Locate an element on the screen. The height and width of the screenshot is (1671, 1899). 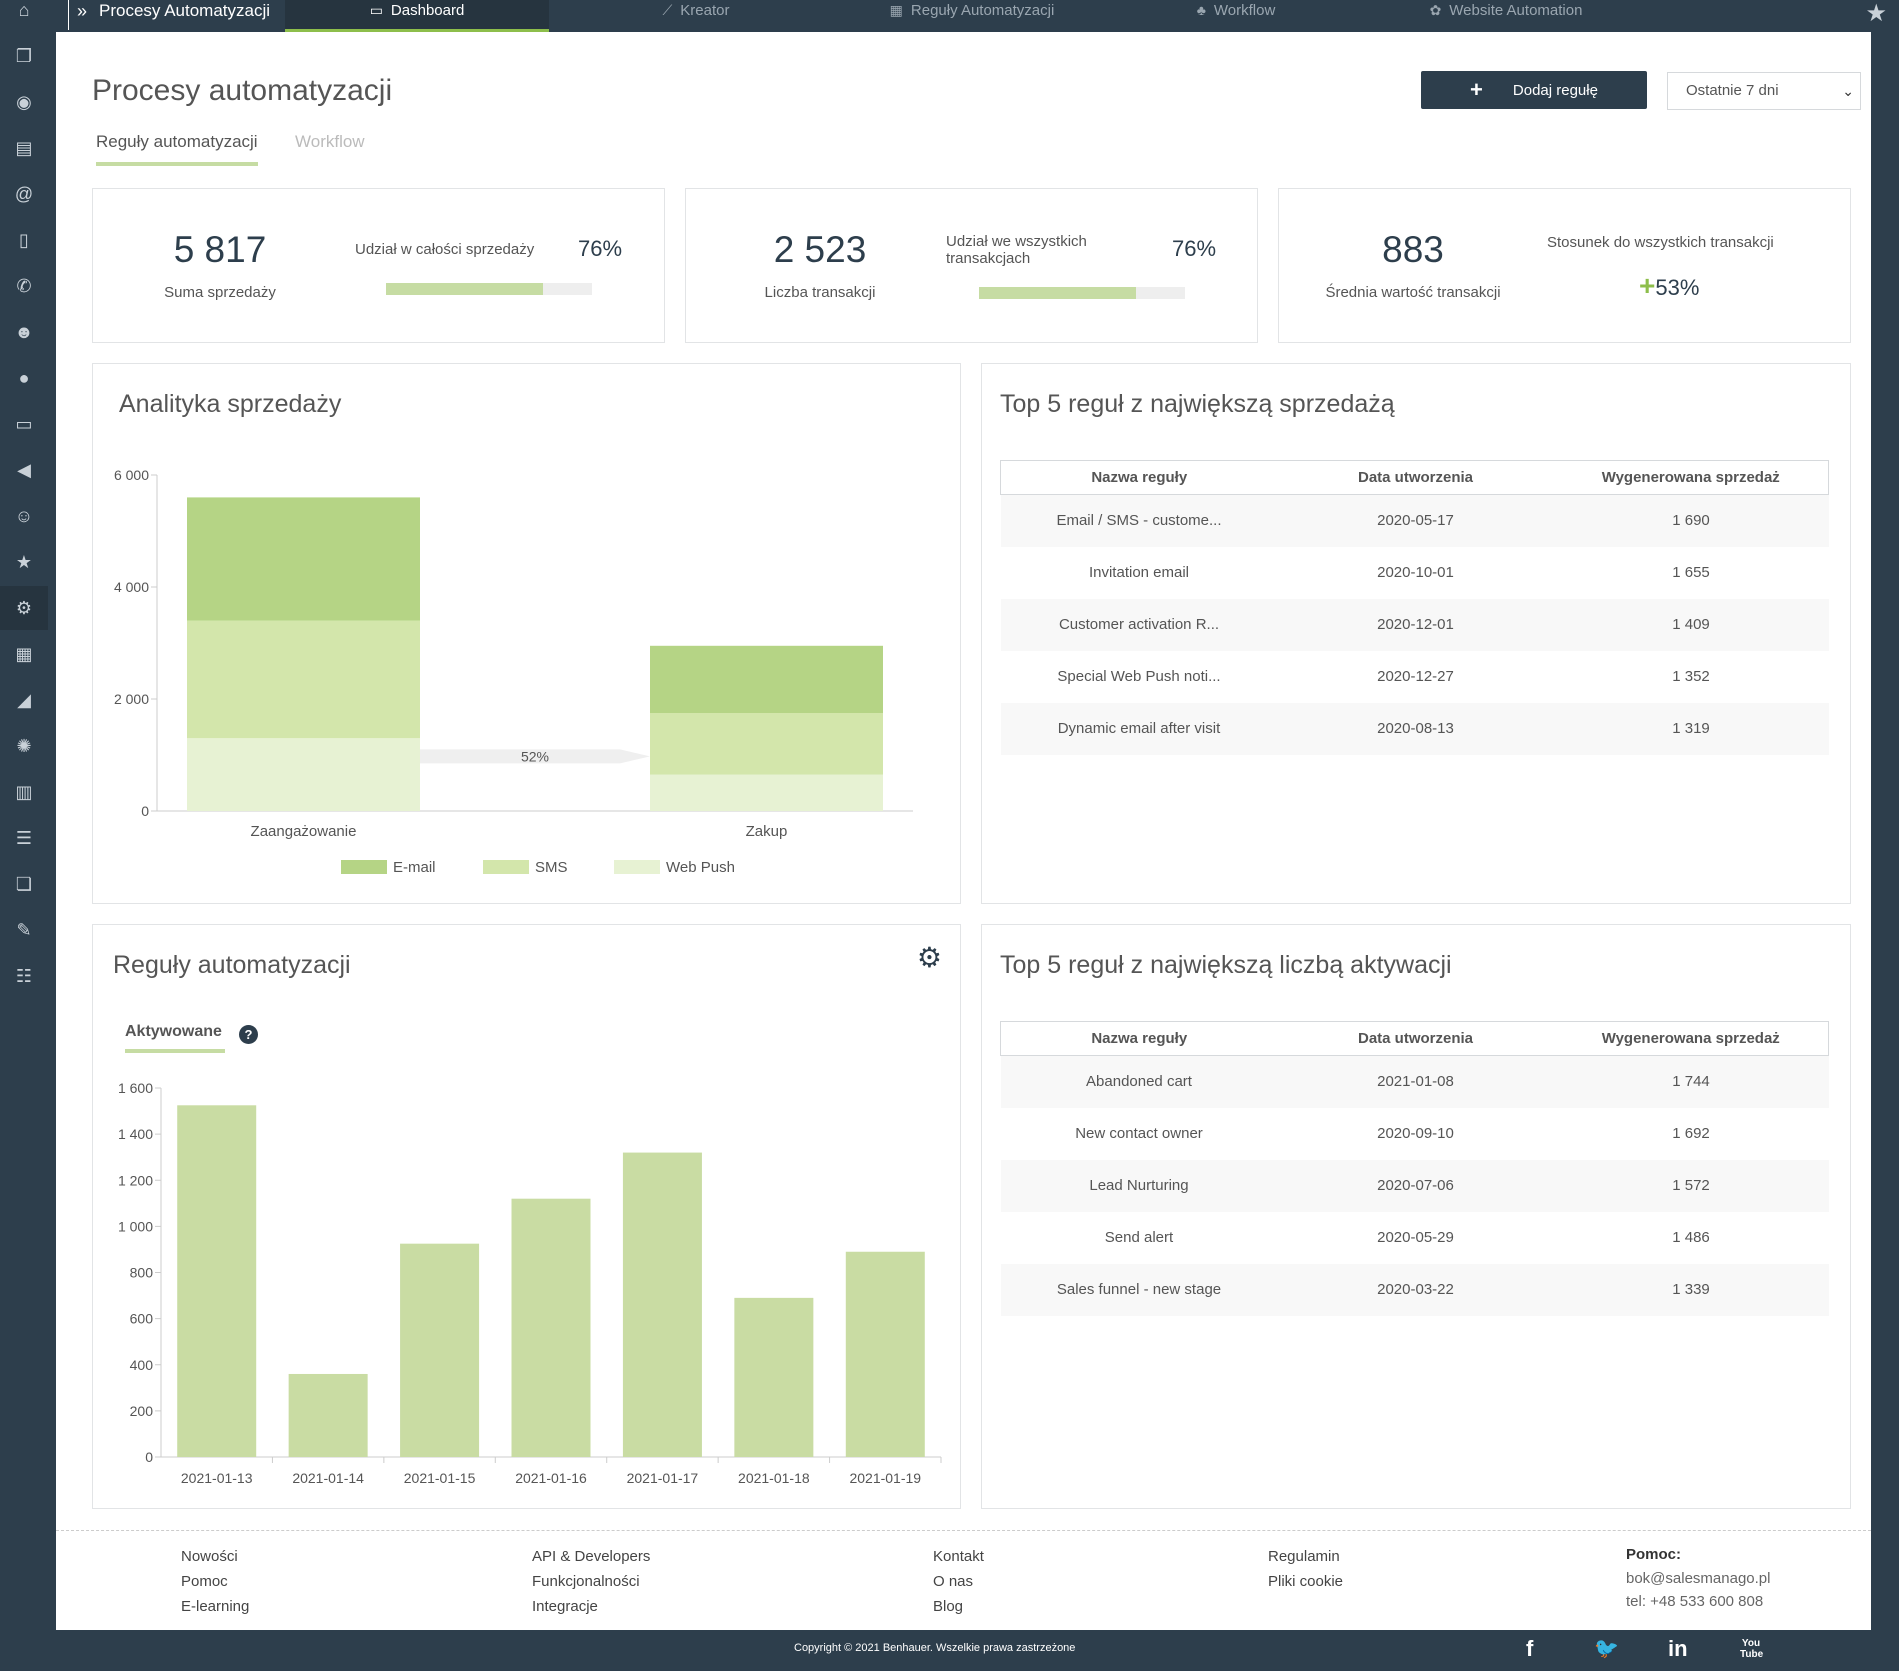
wrench-icon: ✎ is located at coordinates (24, 929).